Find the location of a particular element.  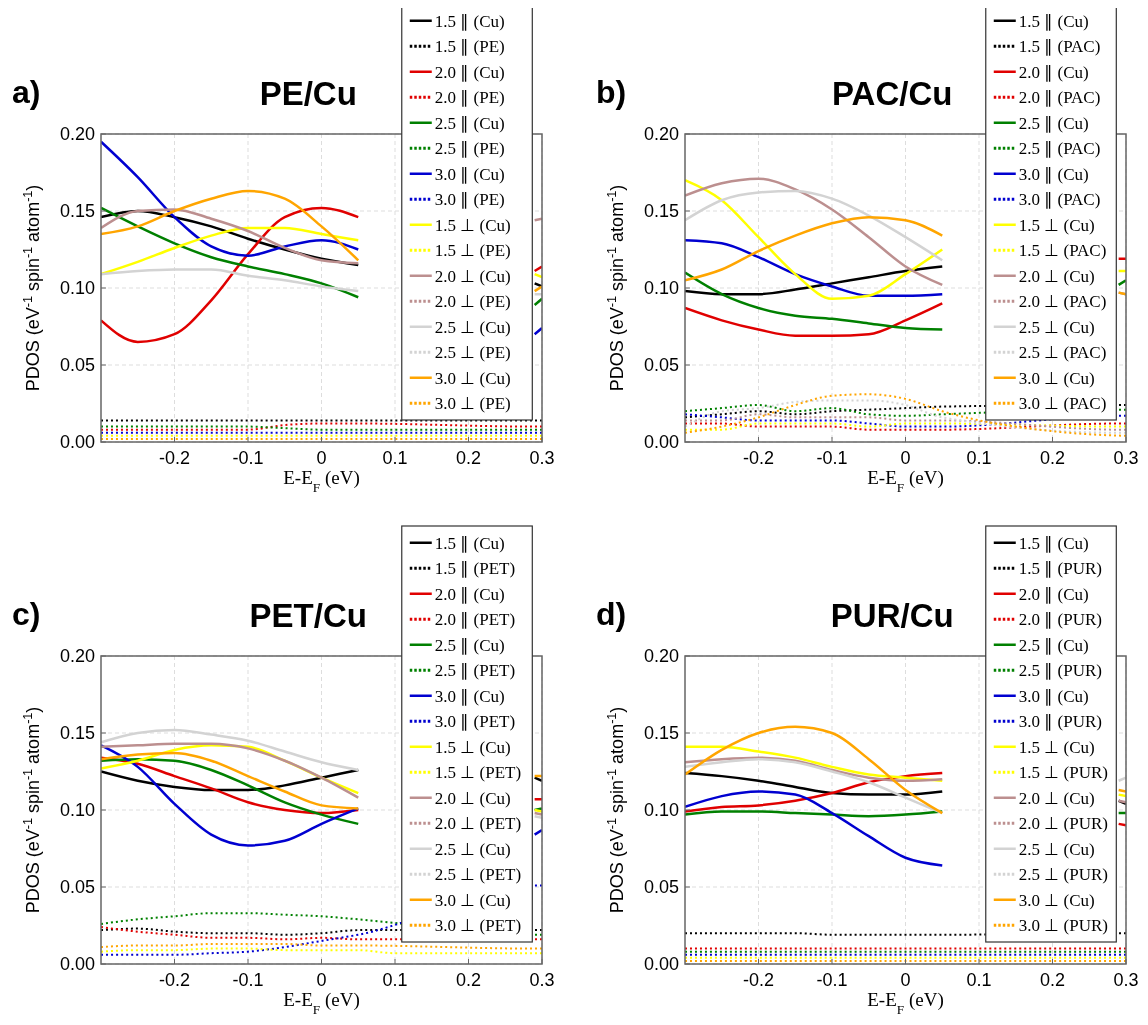

legend-label: 2.0 ∥ (PE) is located at coordinates (469, 98).